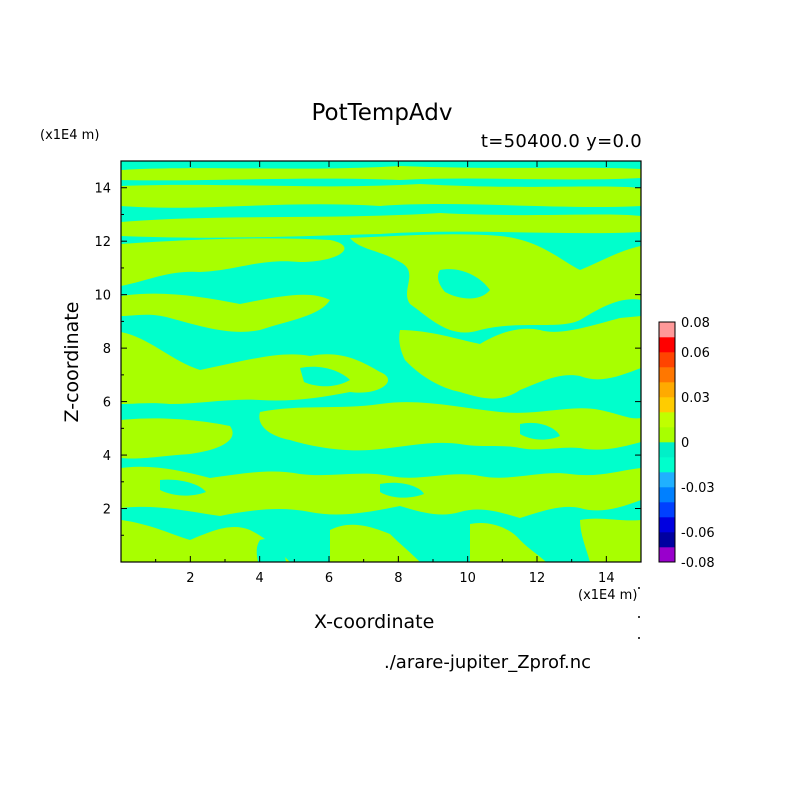  I want to click on colorbar-tick-label: -0.08, so click(698, 563).